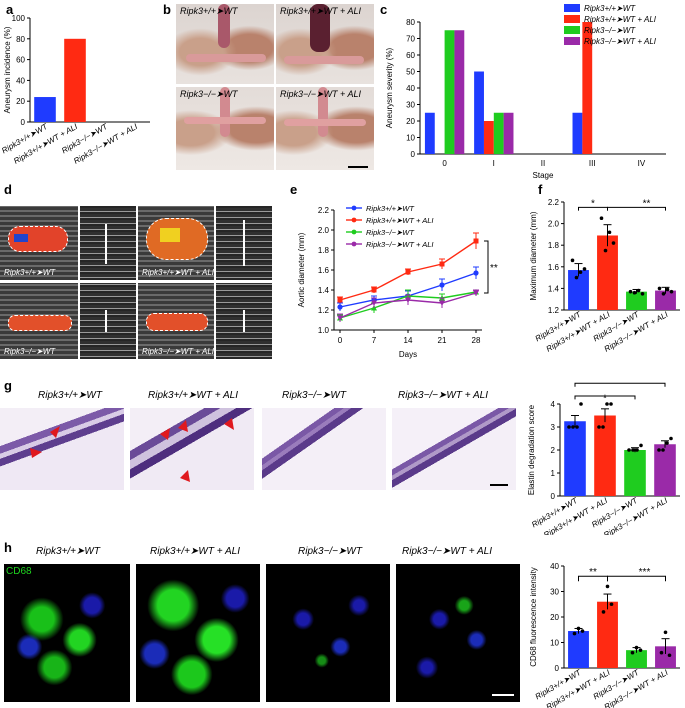 The height and width of the screenshot is (708, 685). I want to click on panel-label-g: g, so click(8, 385).